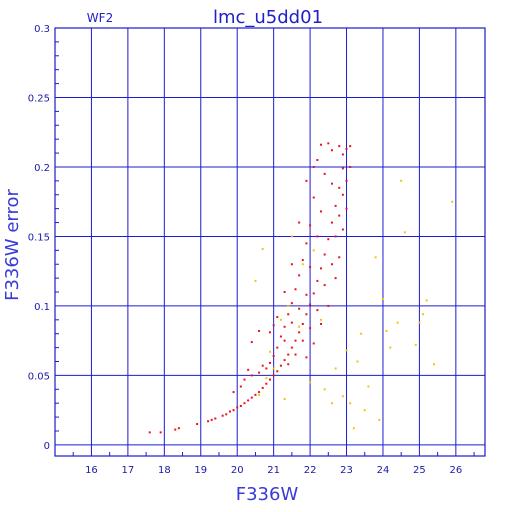  What do you see at coordinates (273, 470) in the screenshot?
I see `x-tick-label: 21` at bounding box center [273, 470].